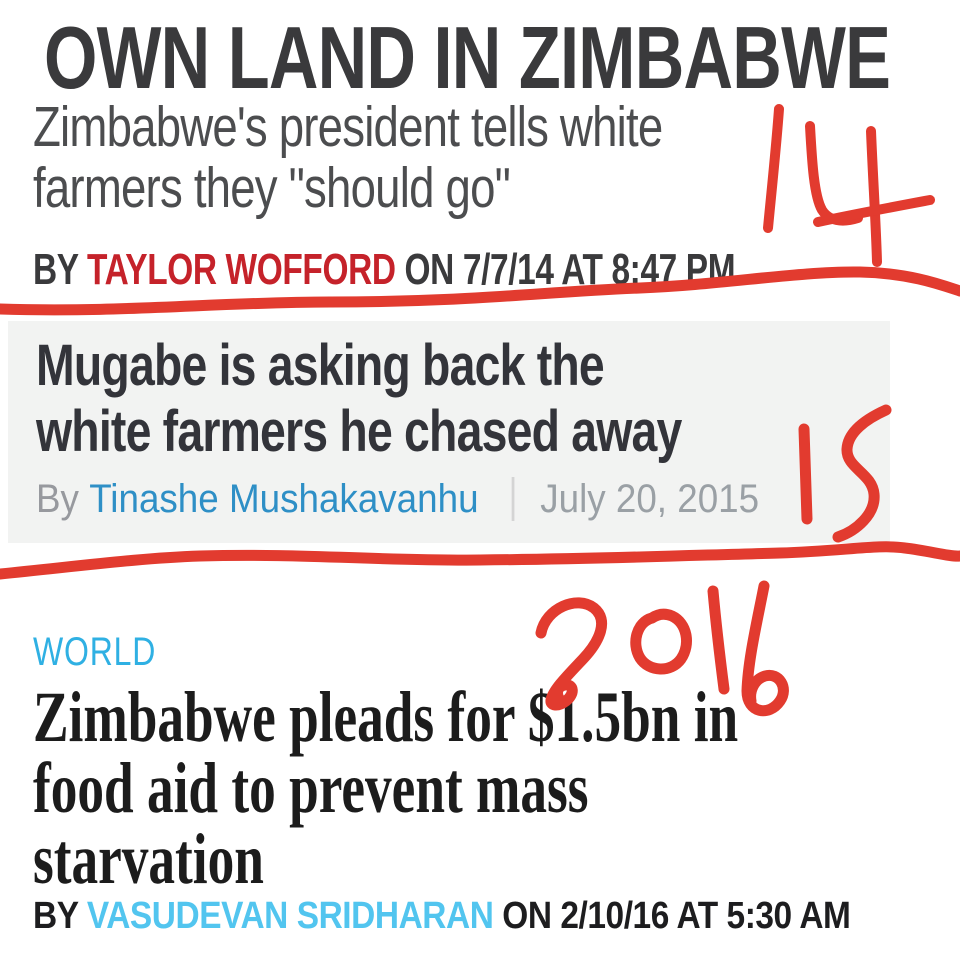  What do you see at coordinates (480, 560) in the screenshot?
I see `handwritten-wavy-line-under-2015-article` at bounding box center [480, 560].